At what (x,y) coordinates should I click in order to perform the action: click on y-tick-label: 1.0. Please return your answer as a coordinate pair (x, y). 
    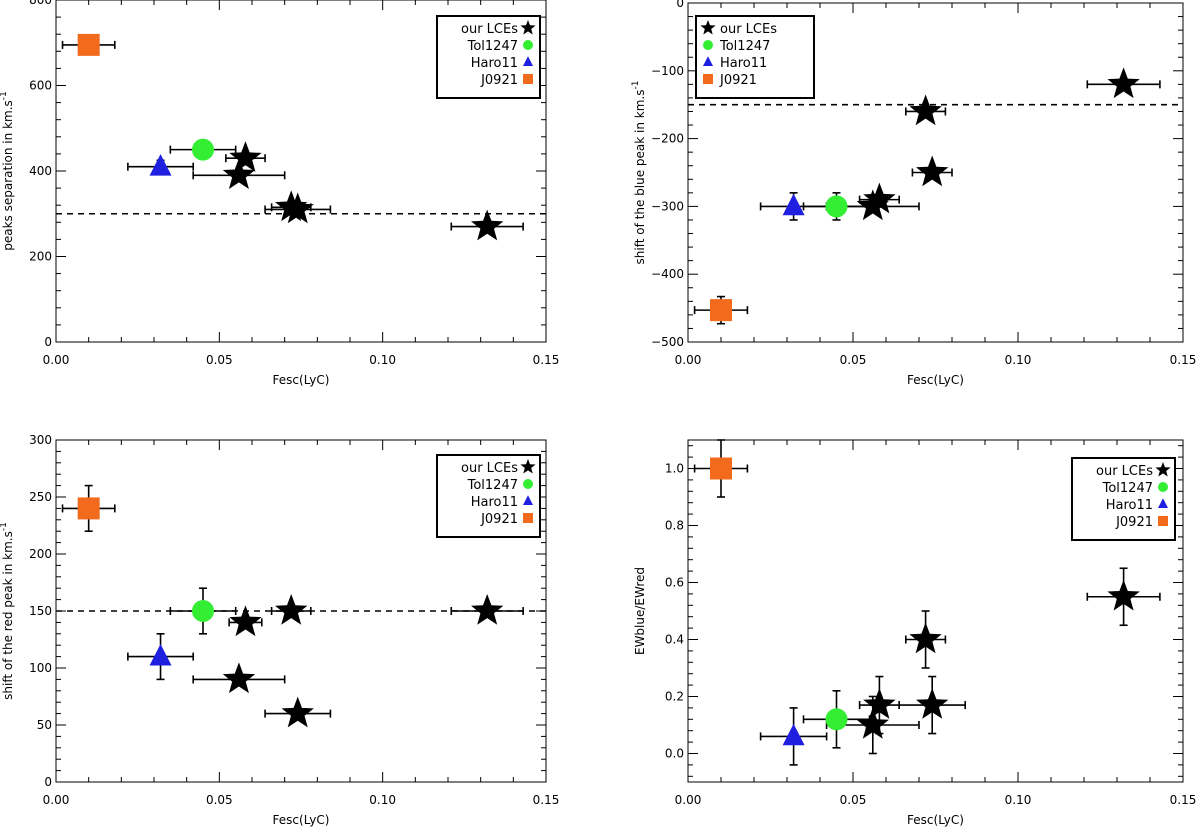
    Looking at the image, I should click on (674, 469).